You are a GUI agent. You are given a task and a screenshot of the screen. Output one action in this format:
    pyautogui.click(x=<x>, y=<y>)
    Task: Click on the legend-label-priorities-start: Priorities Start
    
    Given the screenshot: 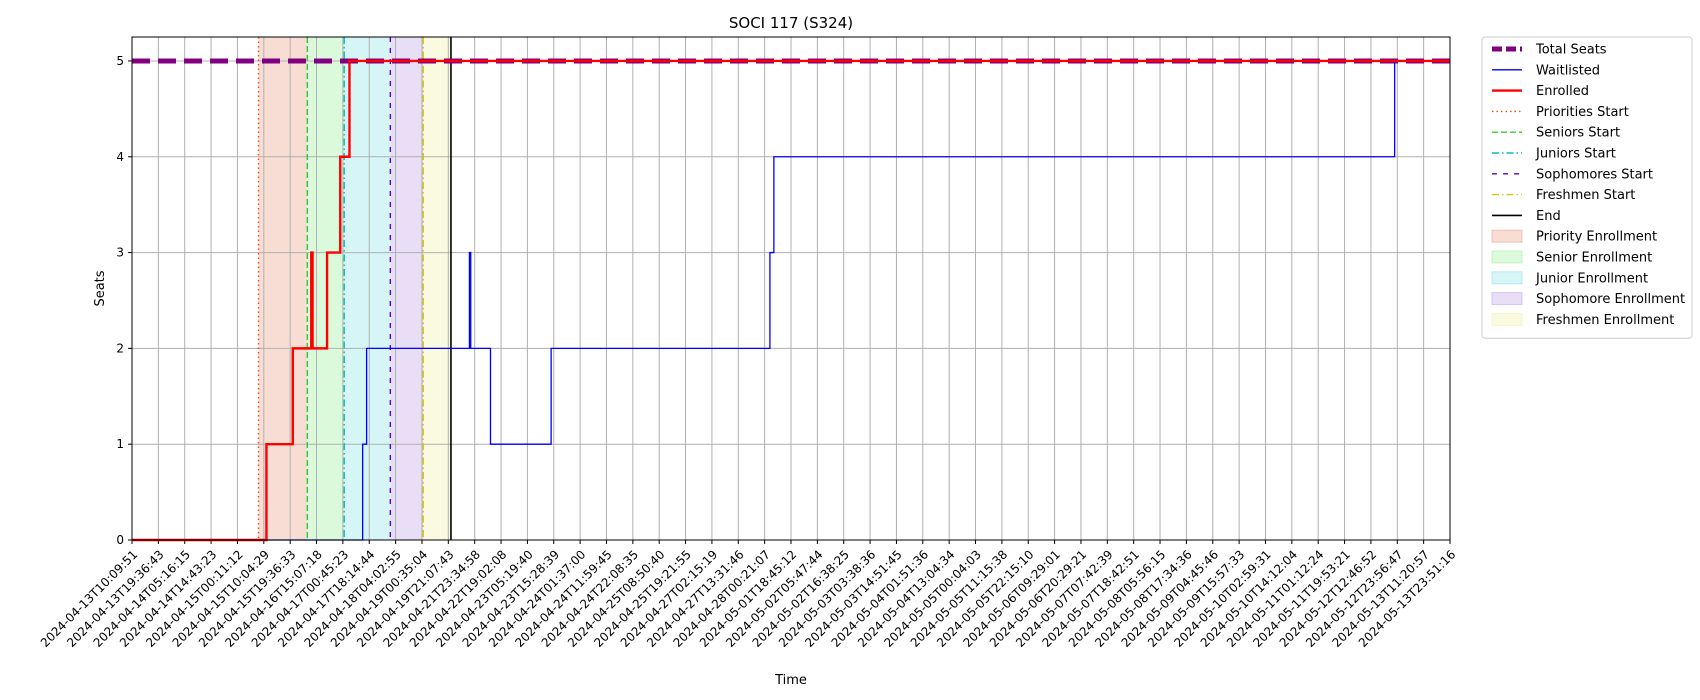 What is the action you would take?
    pyautogui.click(x=1582, y=112)
    